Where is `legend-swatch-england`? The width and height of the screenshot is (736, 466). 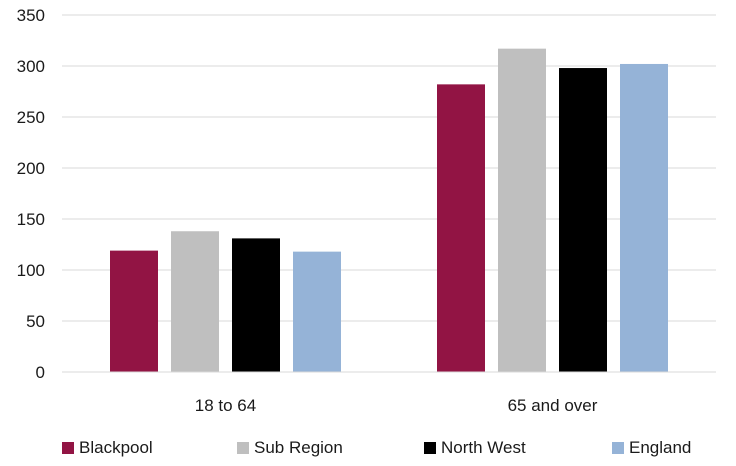 legend-swatch-england is located at coordinates (618, 448).